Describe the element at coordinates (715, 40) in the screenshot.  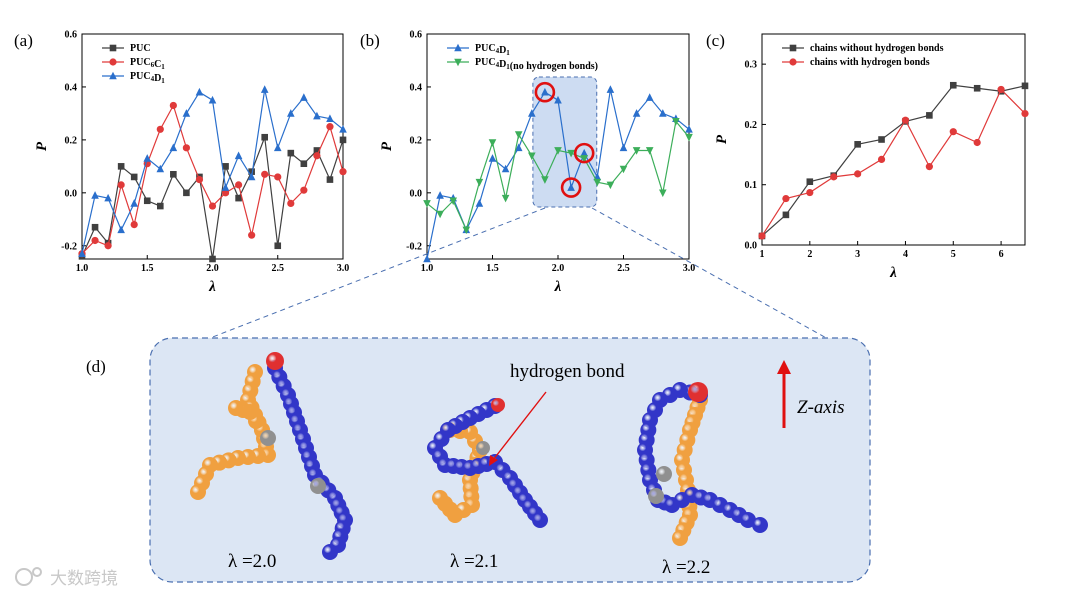
I see `panel-label-c: (c)` at that location.